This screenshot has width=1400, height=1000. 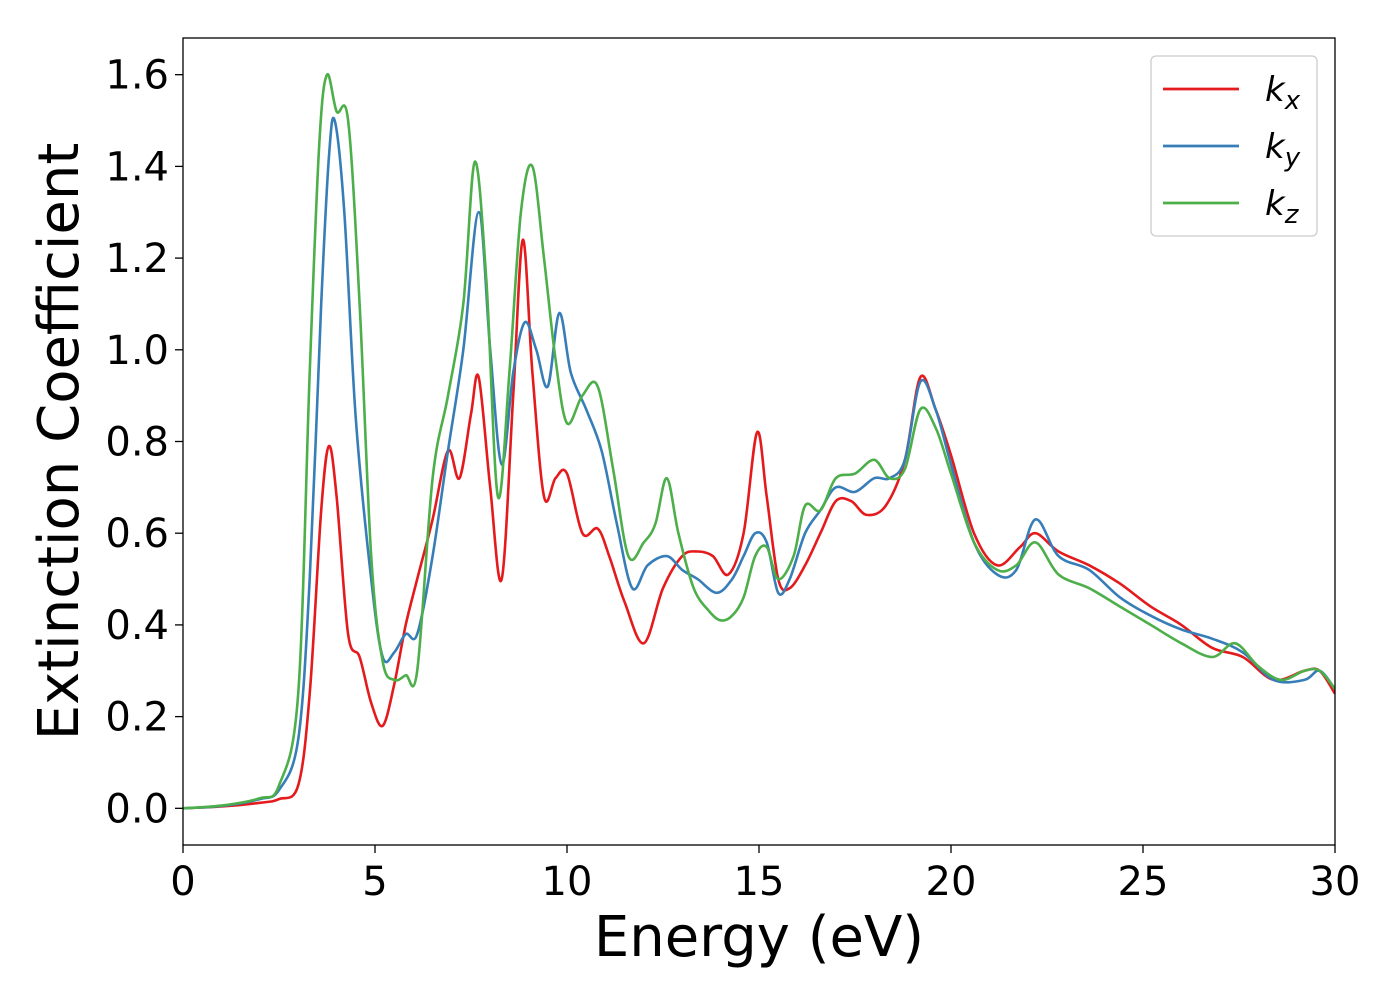 What do you see at coordinates (137, 626) in the screenshot?
I see `y-tick-label: 0.4` at bounding box center [137, 626].